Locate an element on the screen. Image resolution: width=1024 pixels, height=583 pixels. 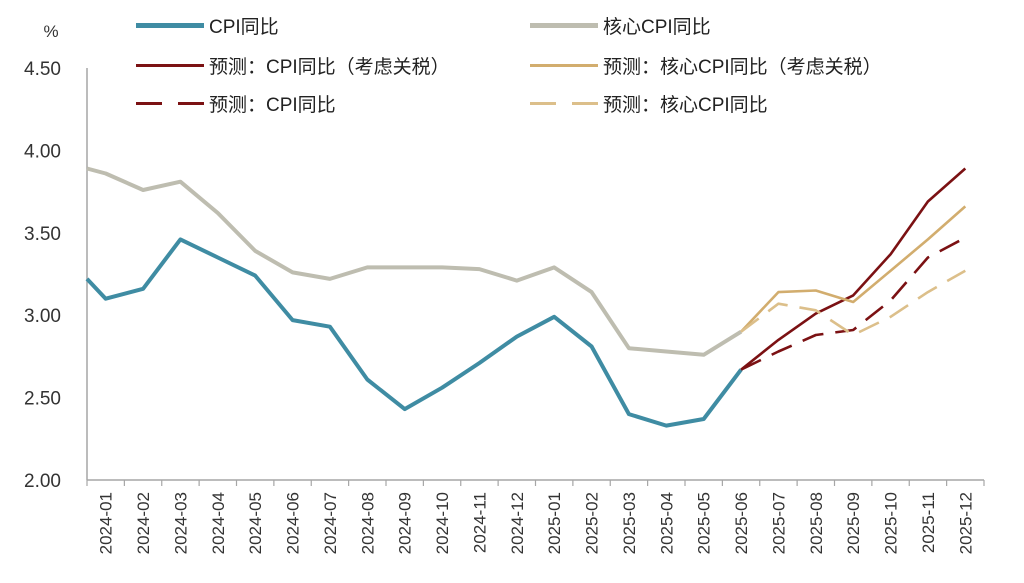
legend-label: 预测：核心CPI同比 is located at coordinates (685, 105).